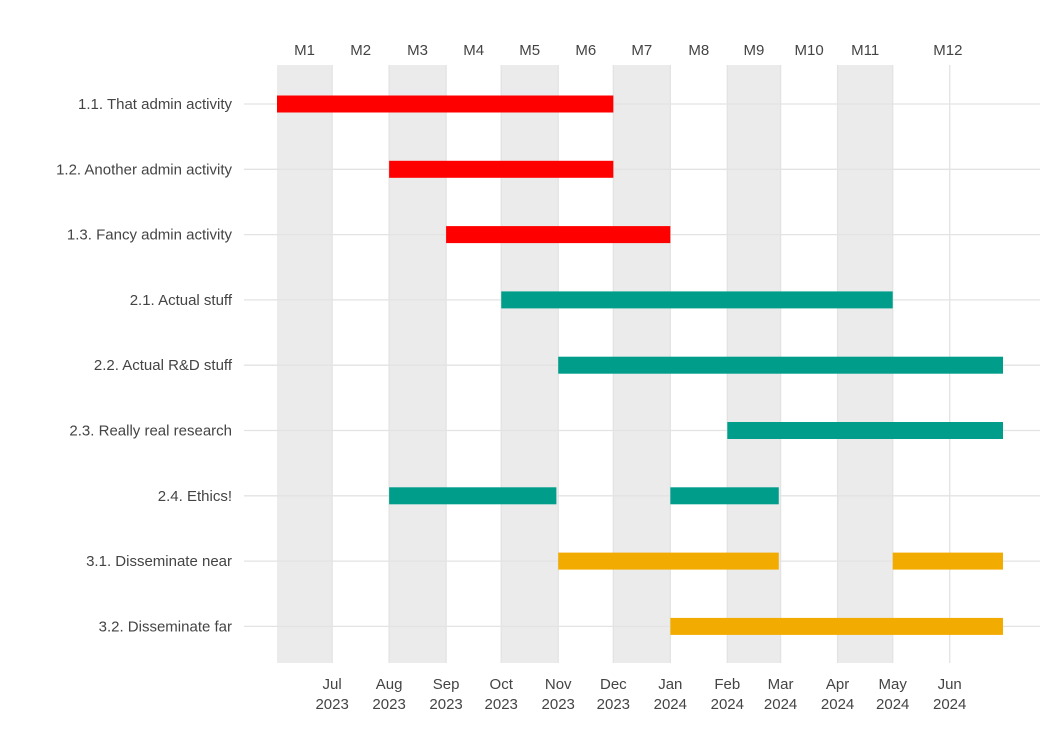 This screenshot has height=750, width=1050. I want to click on task-bar-3-2-seg1, so click(836, 626).